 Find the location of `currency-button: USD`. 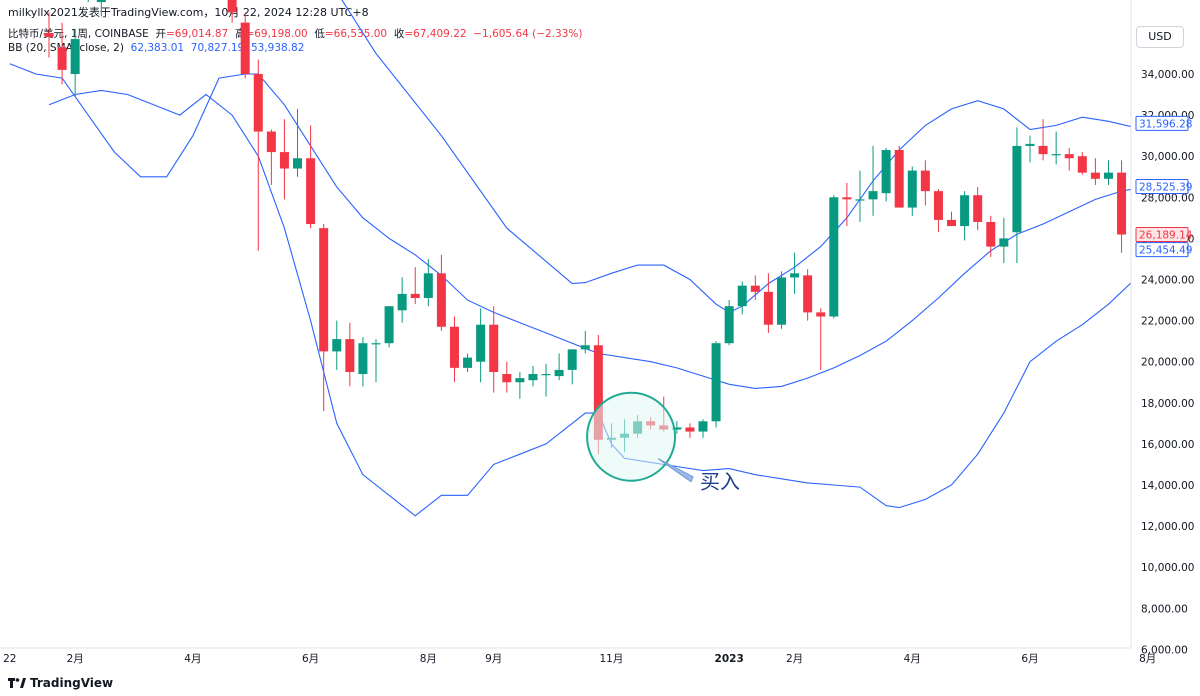

currency-button: USD is located at coordinates (1160, 37).